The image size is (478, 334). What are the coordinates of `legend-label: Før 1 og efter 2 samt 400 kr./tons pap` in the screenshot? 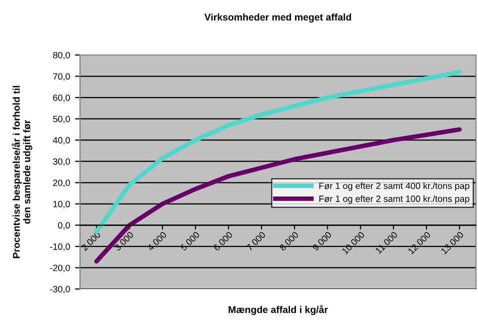 It's located at (394, 186).